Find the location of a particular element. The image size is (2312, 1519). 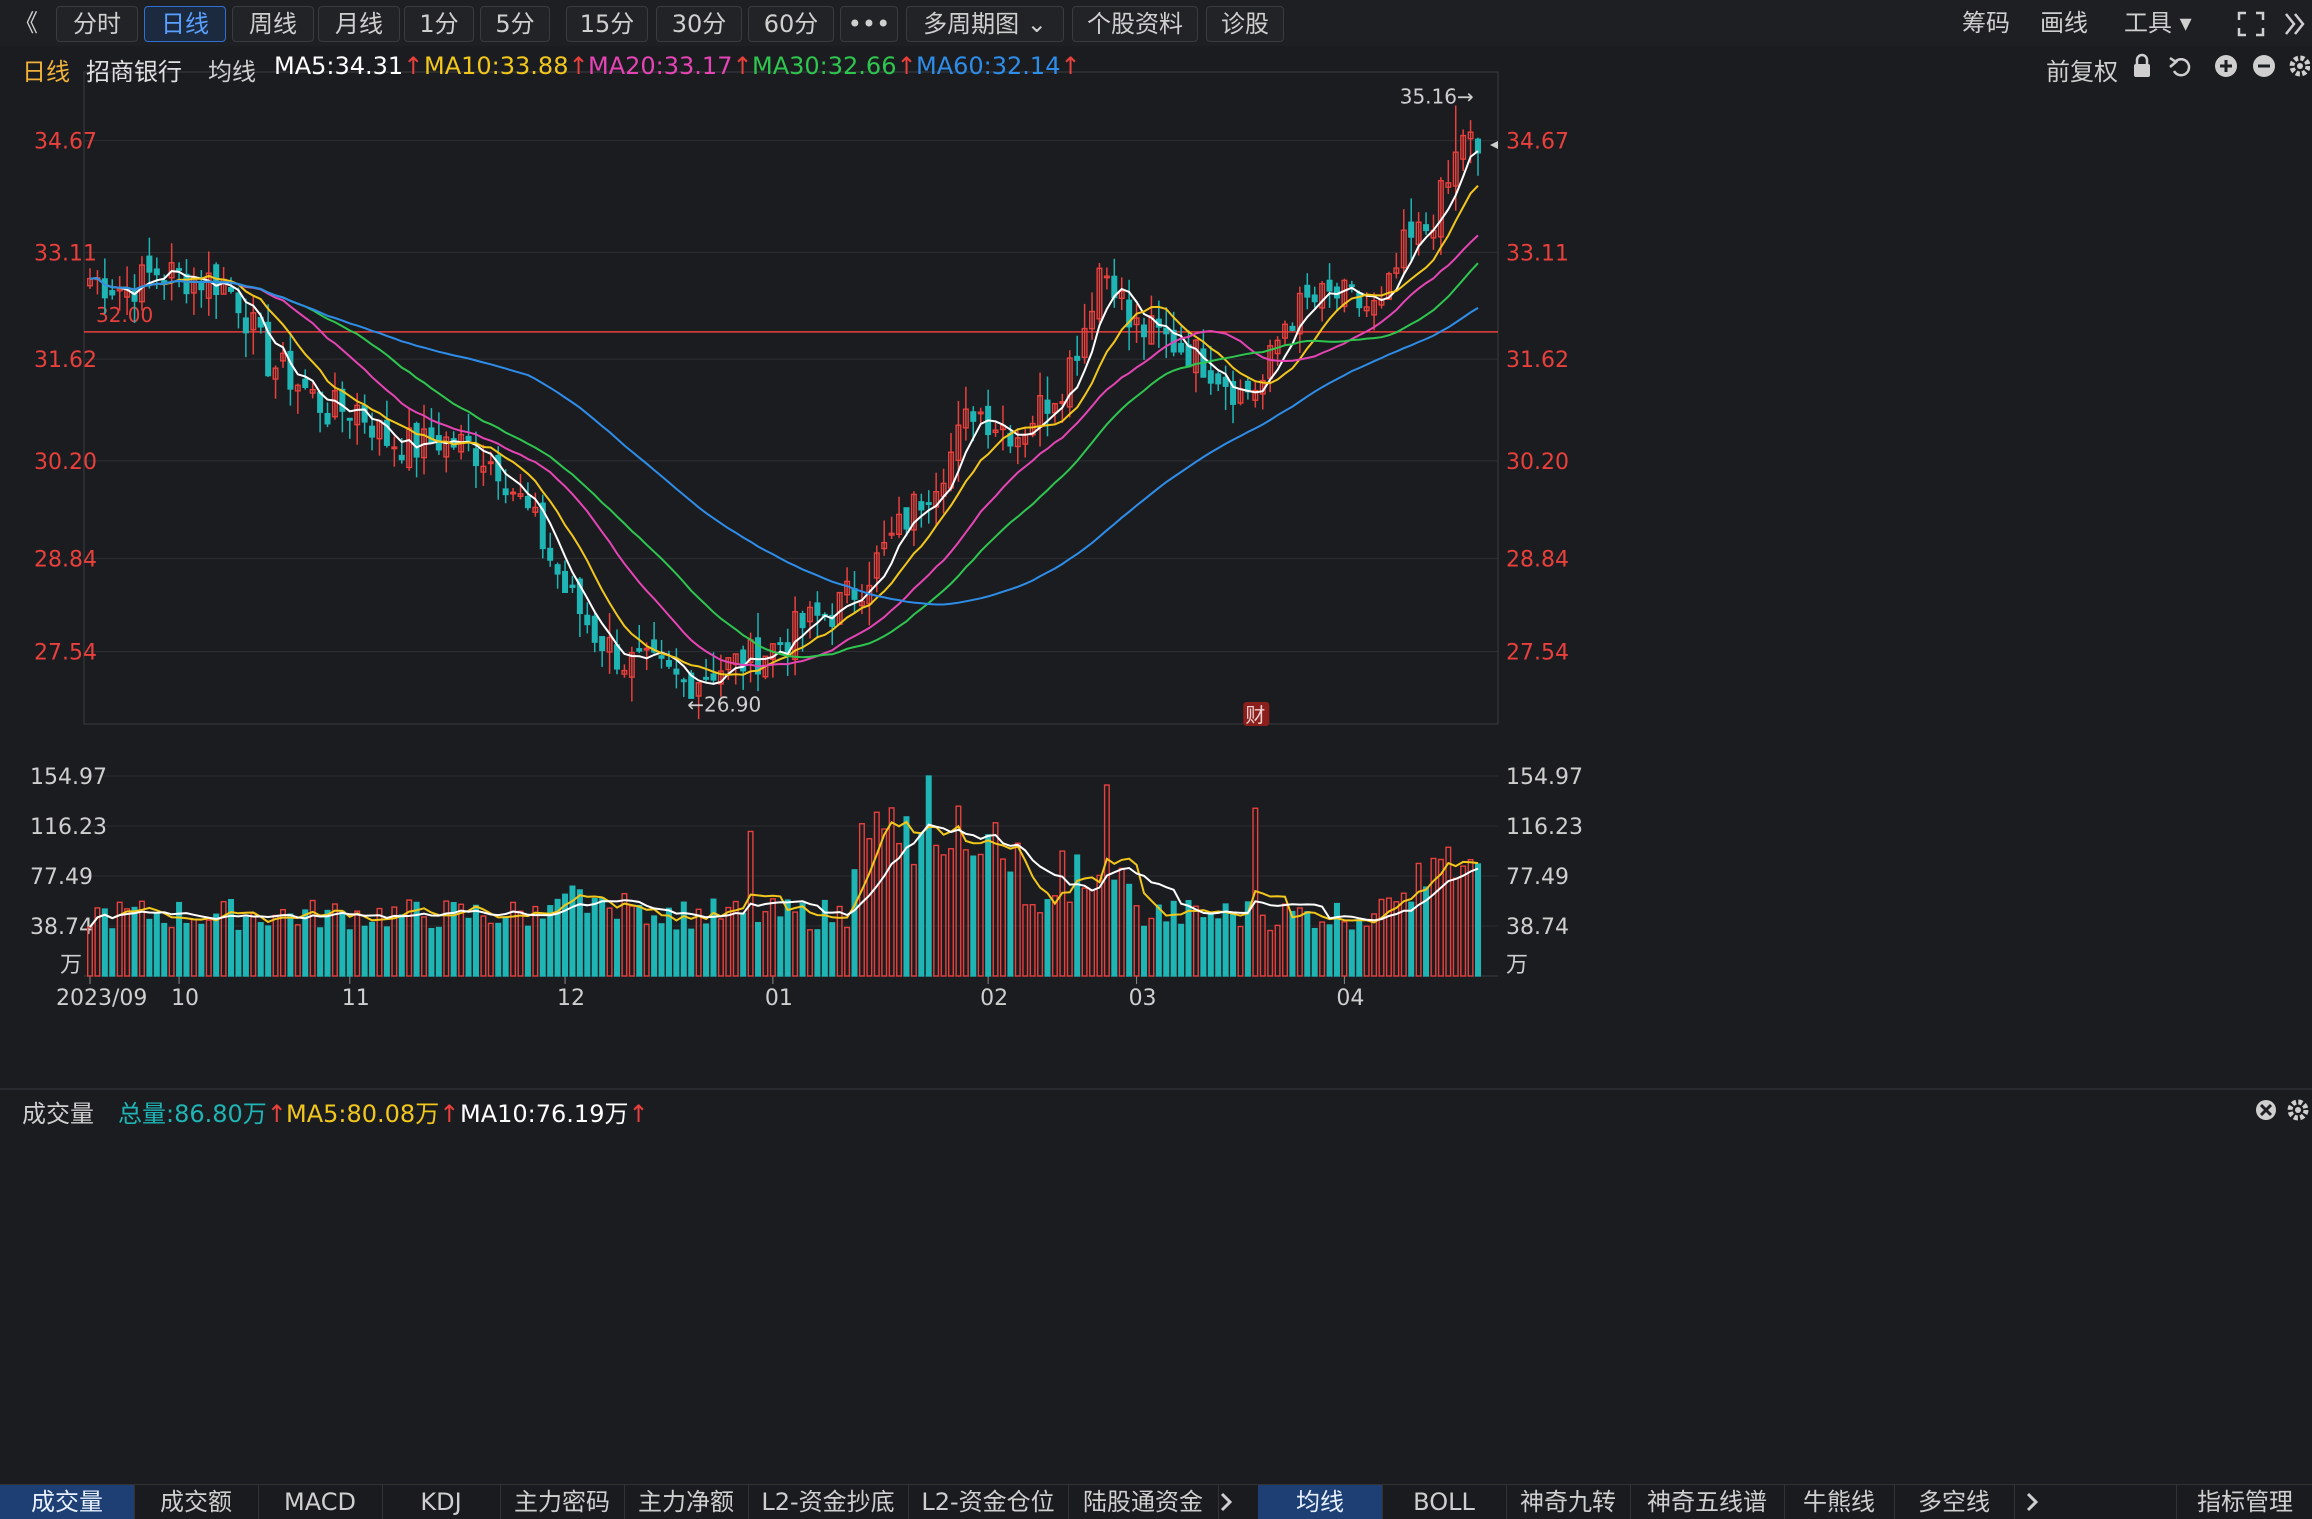

overlay-tab-1: BOLL is located at coordinates (1444, 1502).